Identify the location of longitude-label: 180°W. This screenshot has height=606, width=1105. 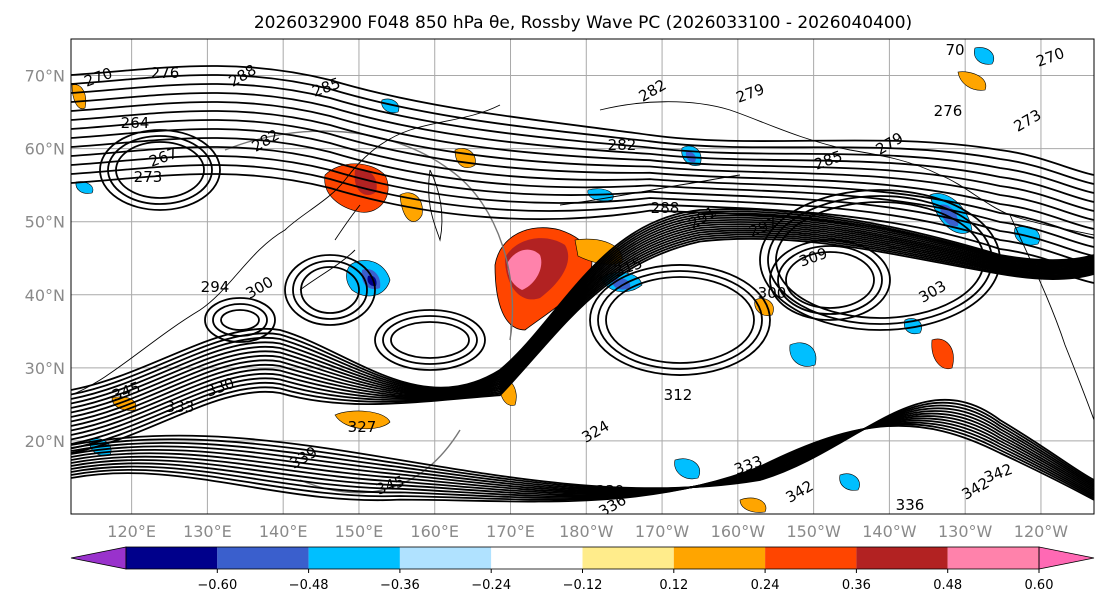
(586, 531).